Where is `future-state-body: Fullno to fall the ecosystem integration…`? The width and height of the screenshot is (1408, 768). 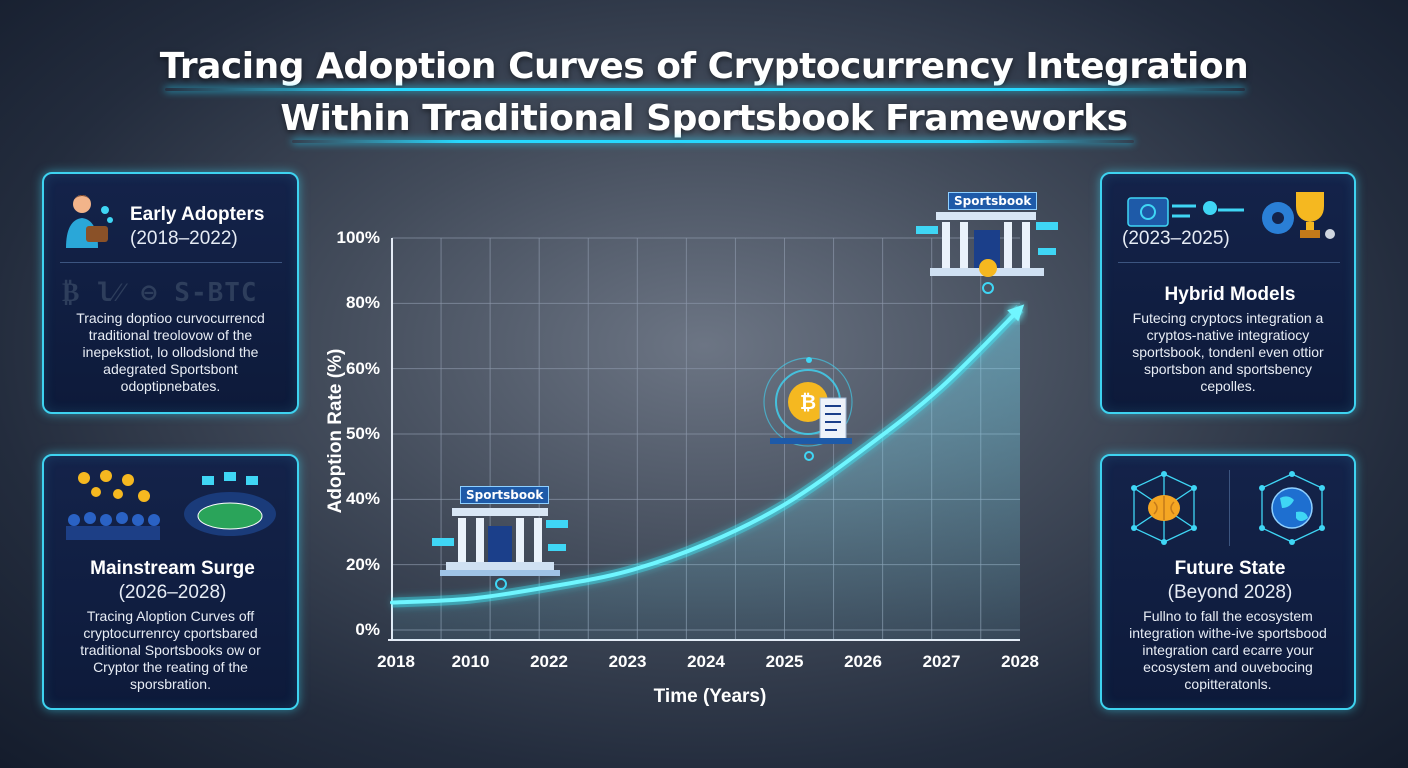
future-state-body: Fullno to fall the ecosystem integration… is located at coordinates (1228, 650).